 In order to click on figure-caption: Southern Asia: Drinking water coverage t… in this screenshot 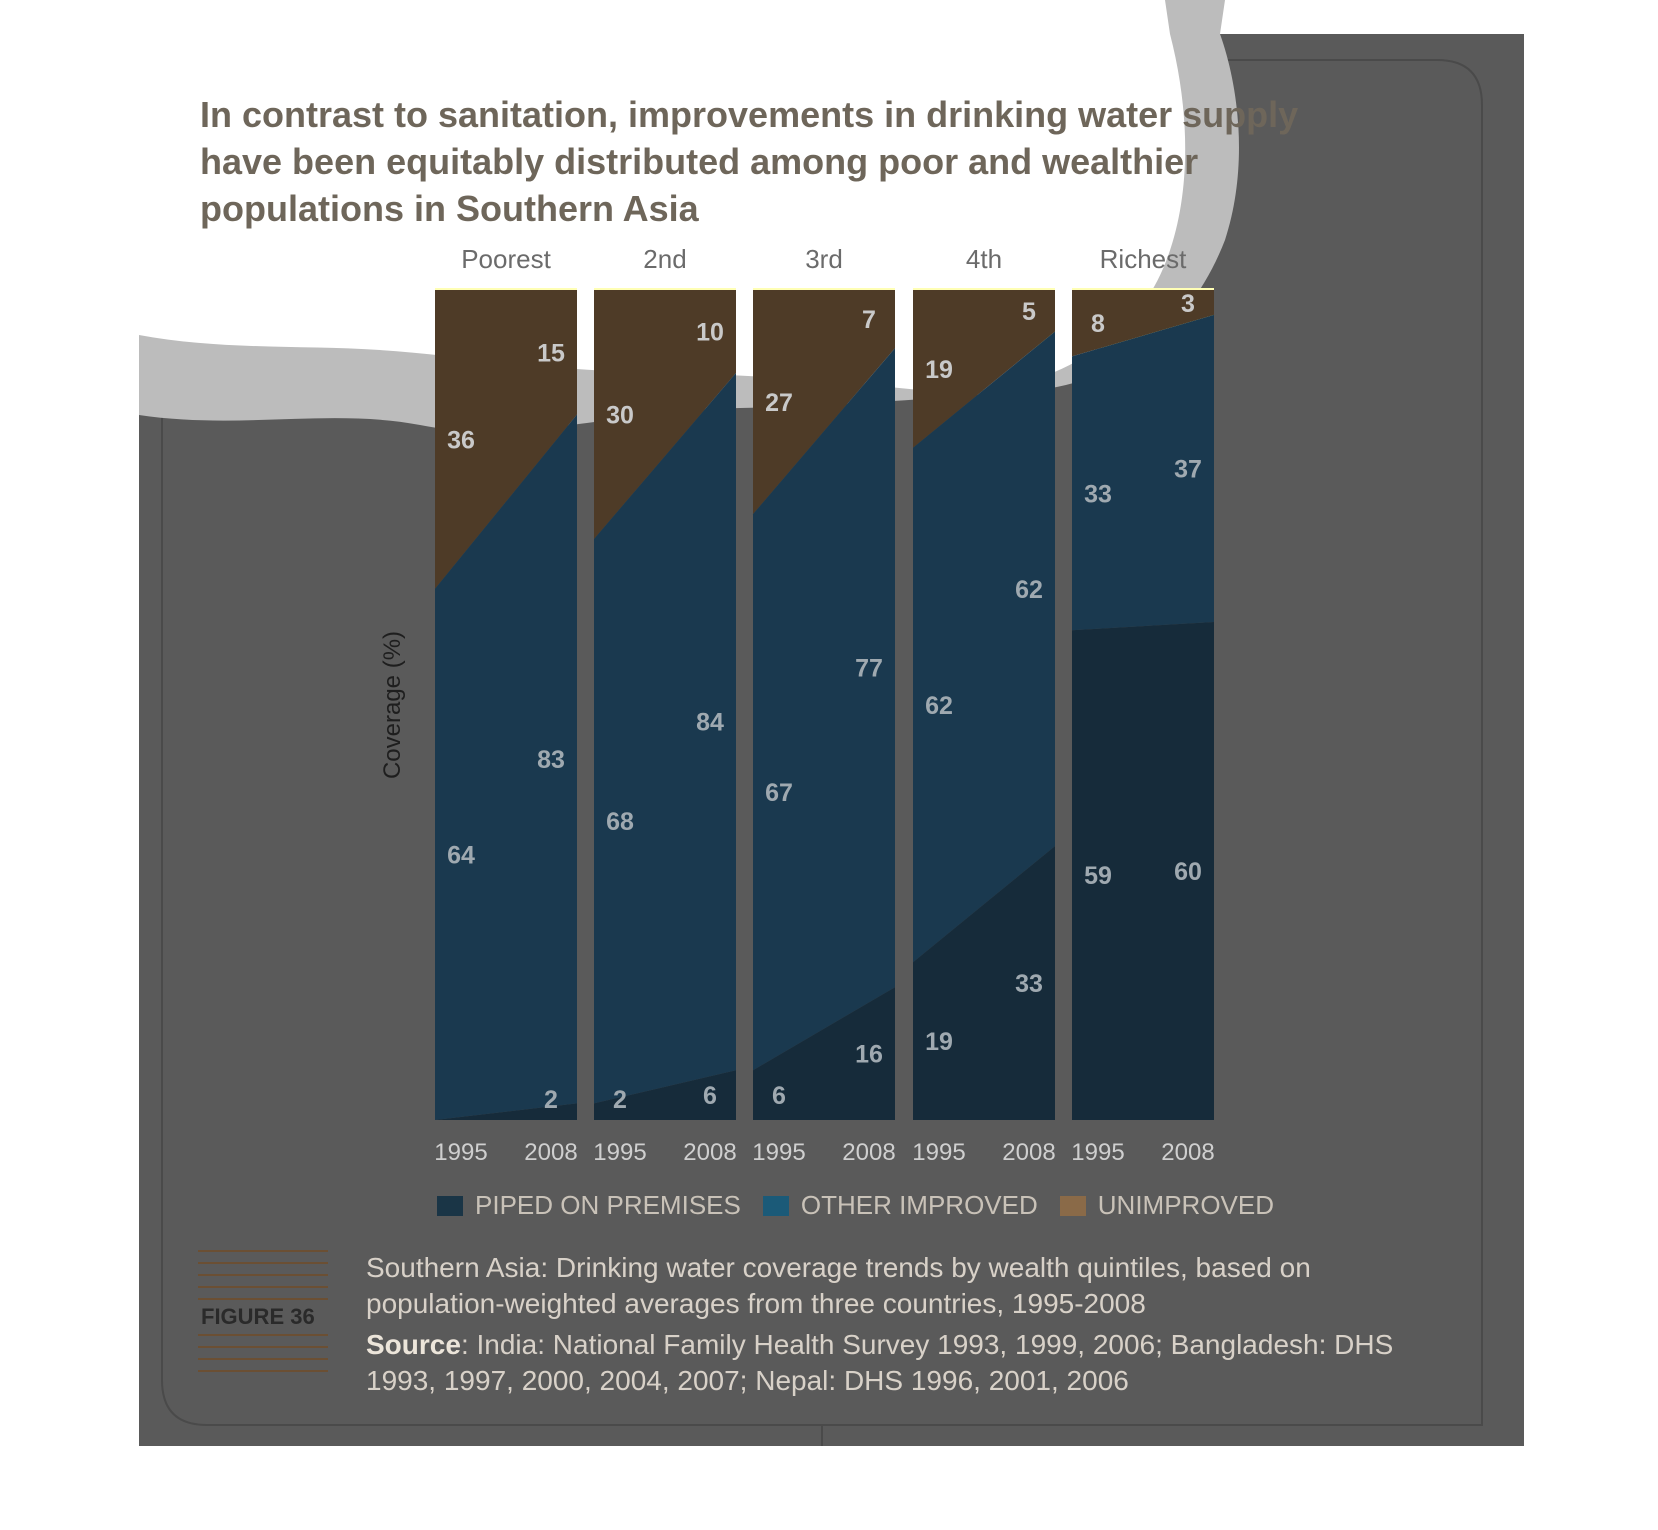, I will do `click(838, 1285)`.